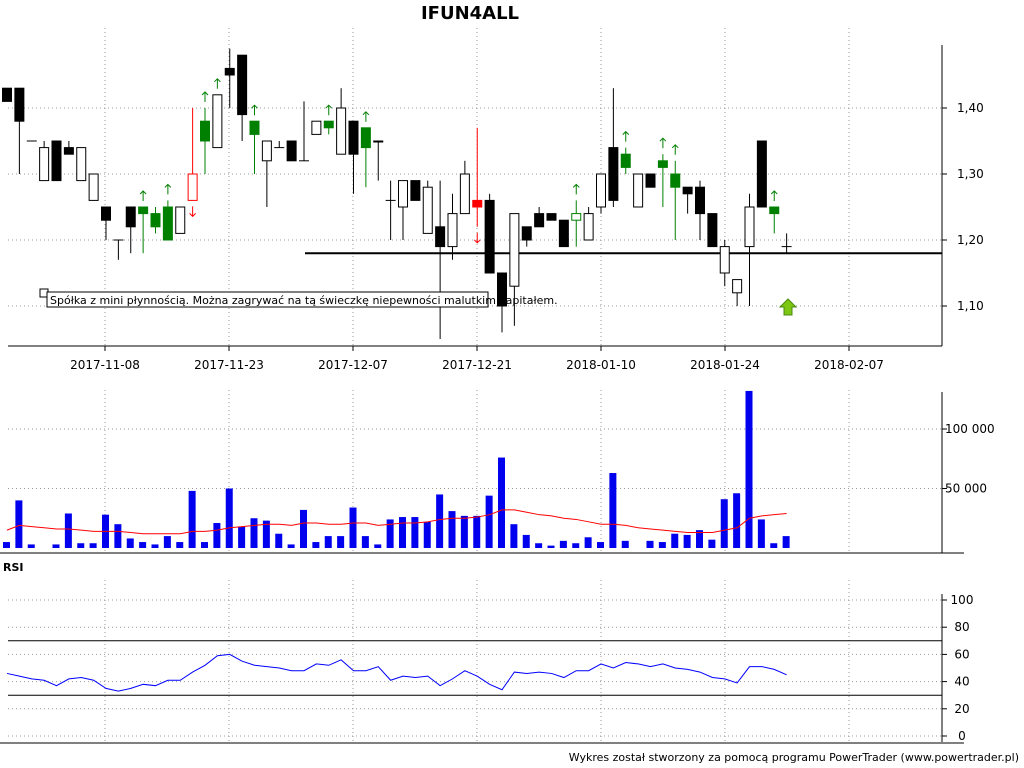  Describe the element at coordinates (849, 365) in the screenshot. I see `x-tick-label: 2018-02-07` at that location.